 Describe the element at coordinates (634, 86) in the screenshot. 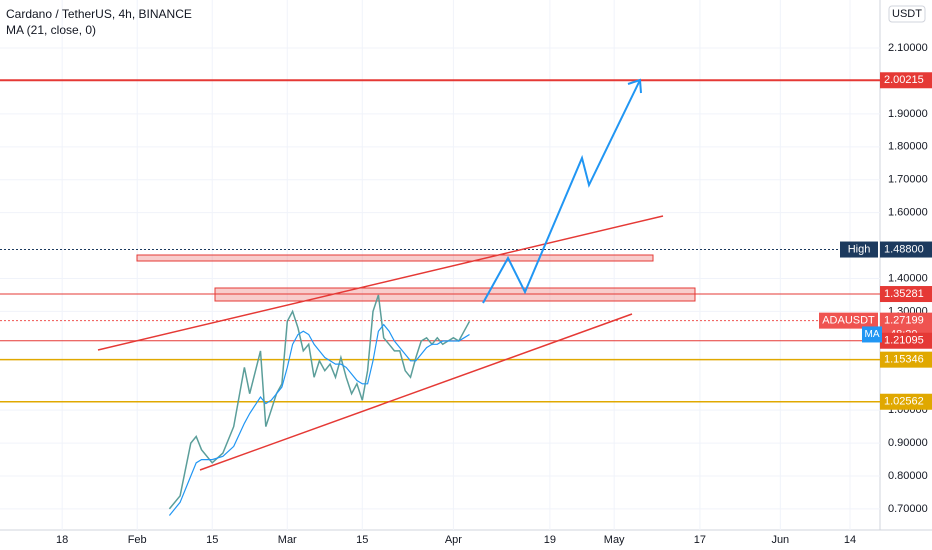

I see `arrow-head` at that location.